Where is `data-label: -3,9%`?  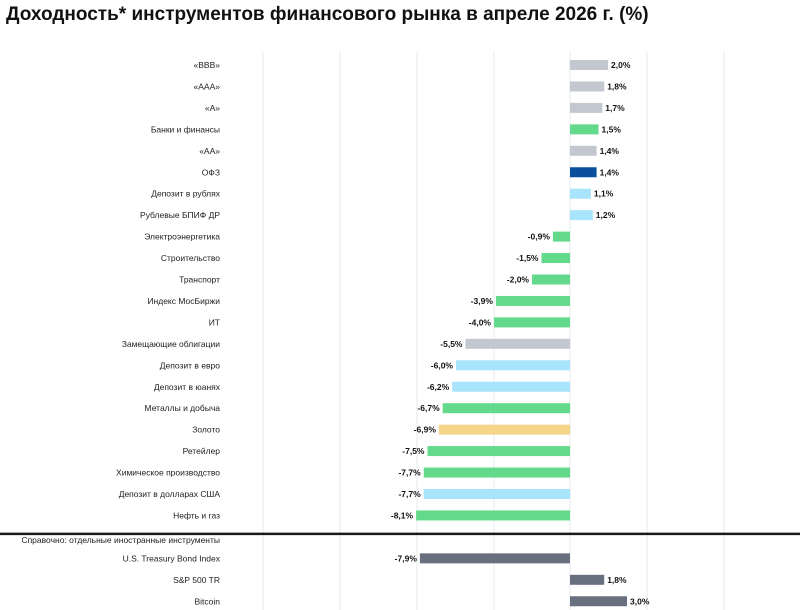
data-label: -3,9% is located at coordinates (482, 301).